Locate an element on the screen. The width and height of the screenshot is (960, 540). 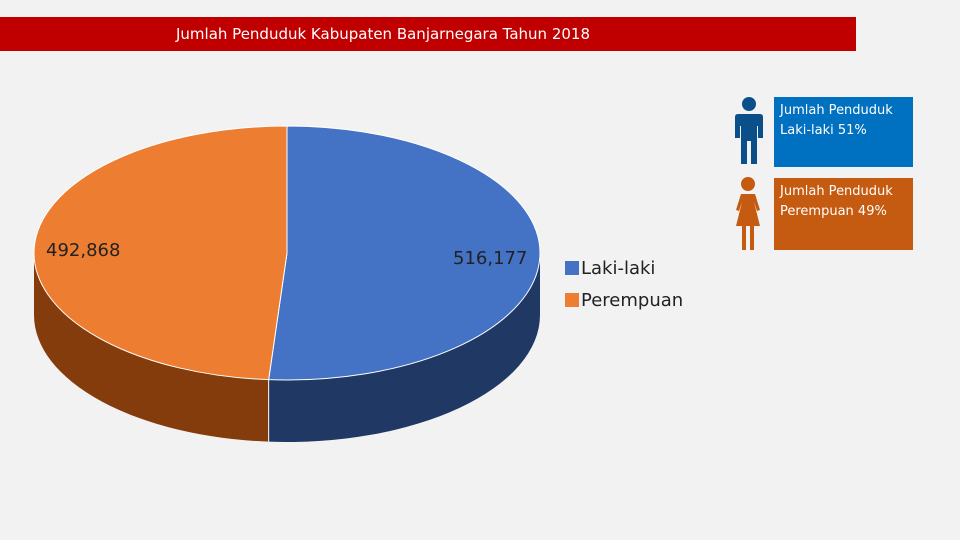
legend-item-laki-laki: Laki-laki is located at coordinates (624, 268).